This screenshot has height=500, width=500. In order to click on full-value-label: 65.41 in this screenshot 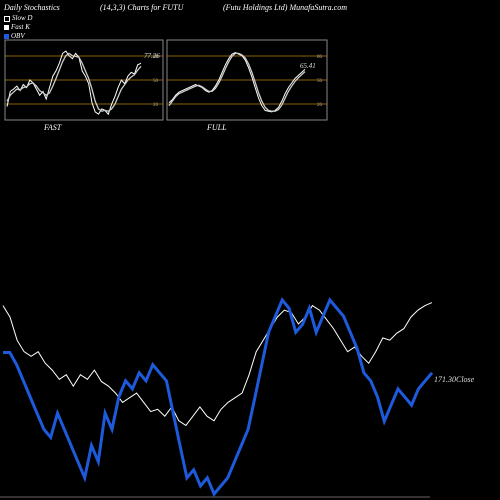, I will do `click(308, 66)`.